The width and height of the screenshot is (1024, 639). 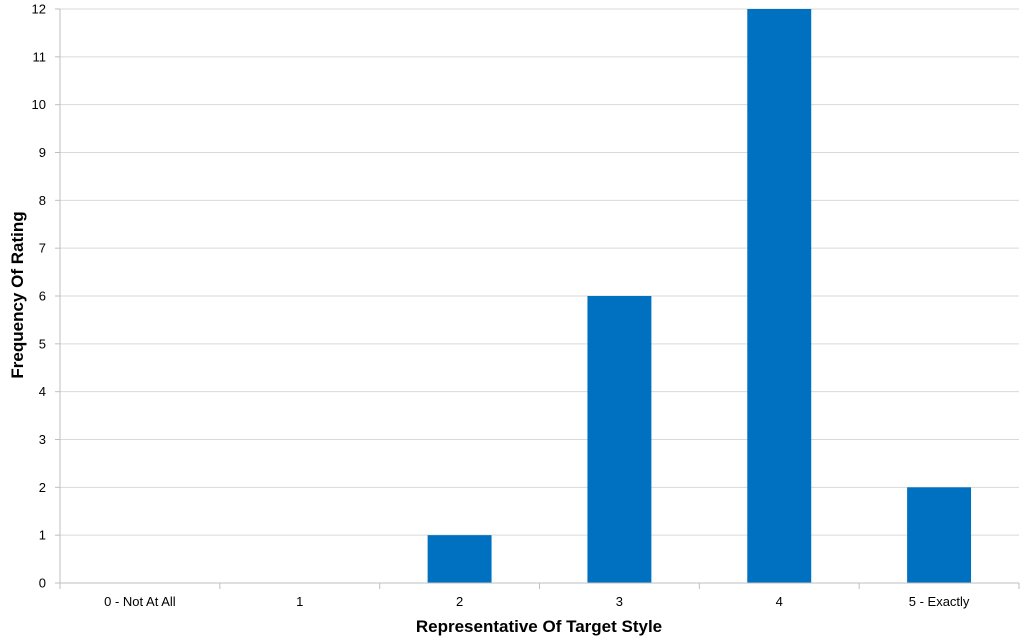 I want to click on y-tick-label: 10, so click(x=39, y=104).